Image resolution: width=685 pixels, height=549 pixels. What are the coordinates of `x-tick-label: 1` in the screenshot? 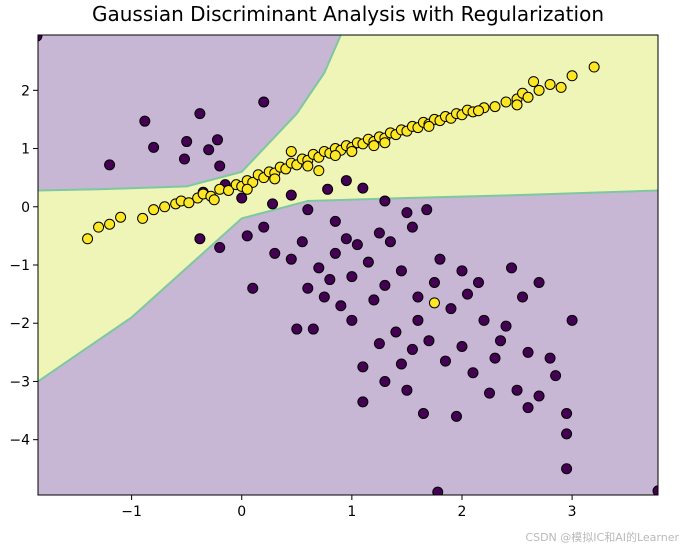 It's located at (351, 512).